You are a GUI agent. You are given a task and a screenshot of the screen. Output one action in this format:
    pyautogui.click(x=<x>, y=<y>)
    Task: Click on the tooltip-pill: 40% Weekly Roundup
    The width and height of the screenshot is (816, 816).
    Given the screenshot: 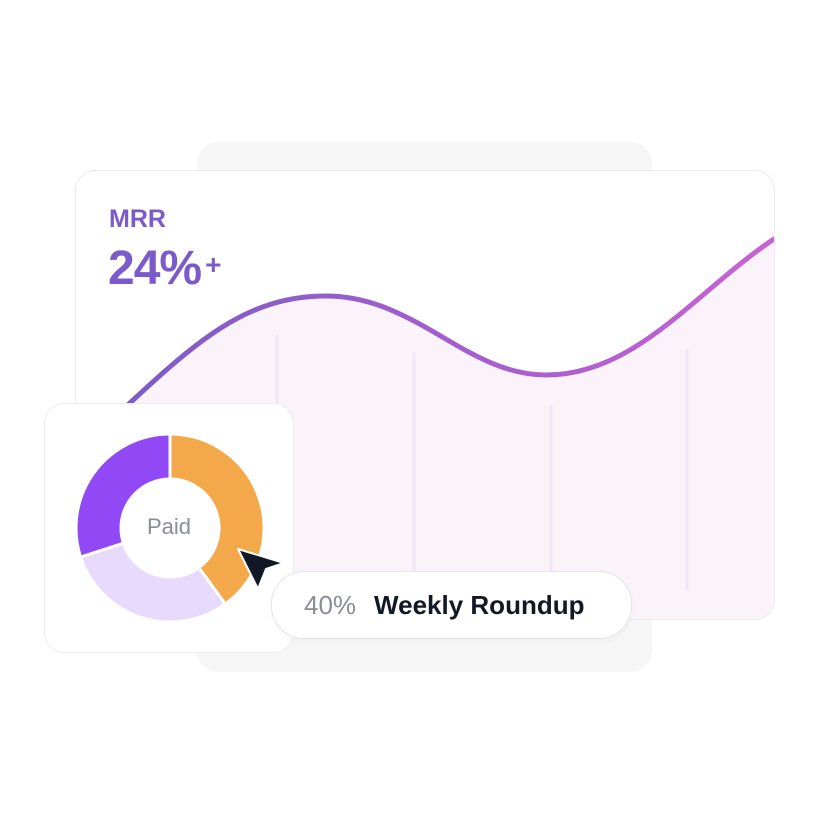 What is the action you would take?
    pyautogui.click(x=451, y=605)
    